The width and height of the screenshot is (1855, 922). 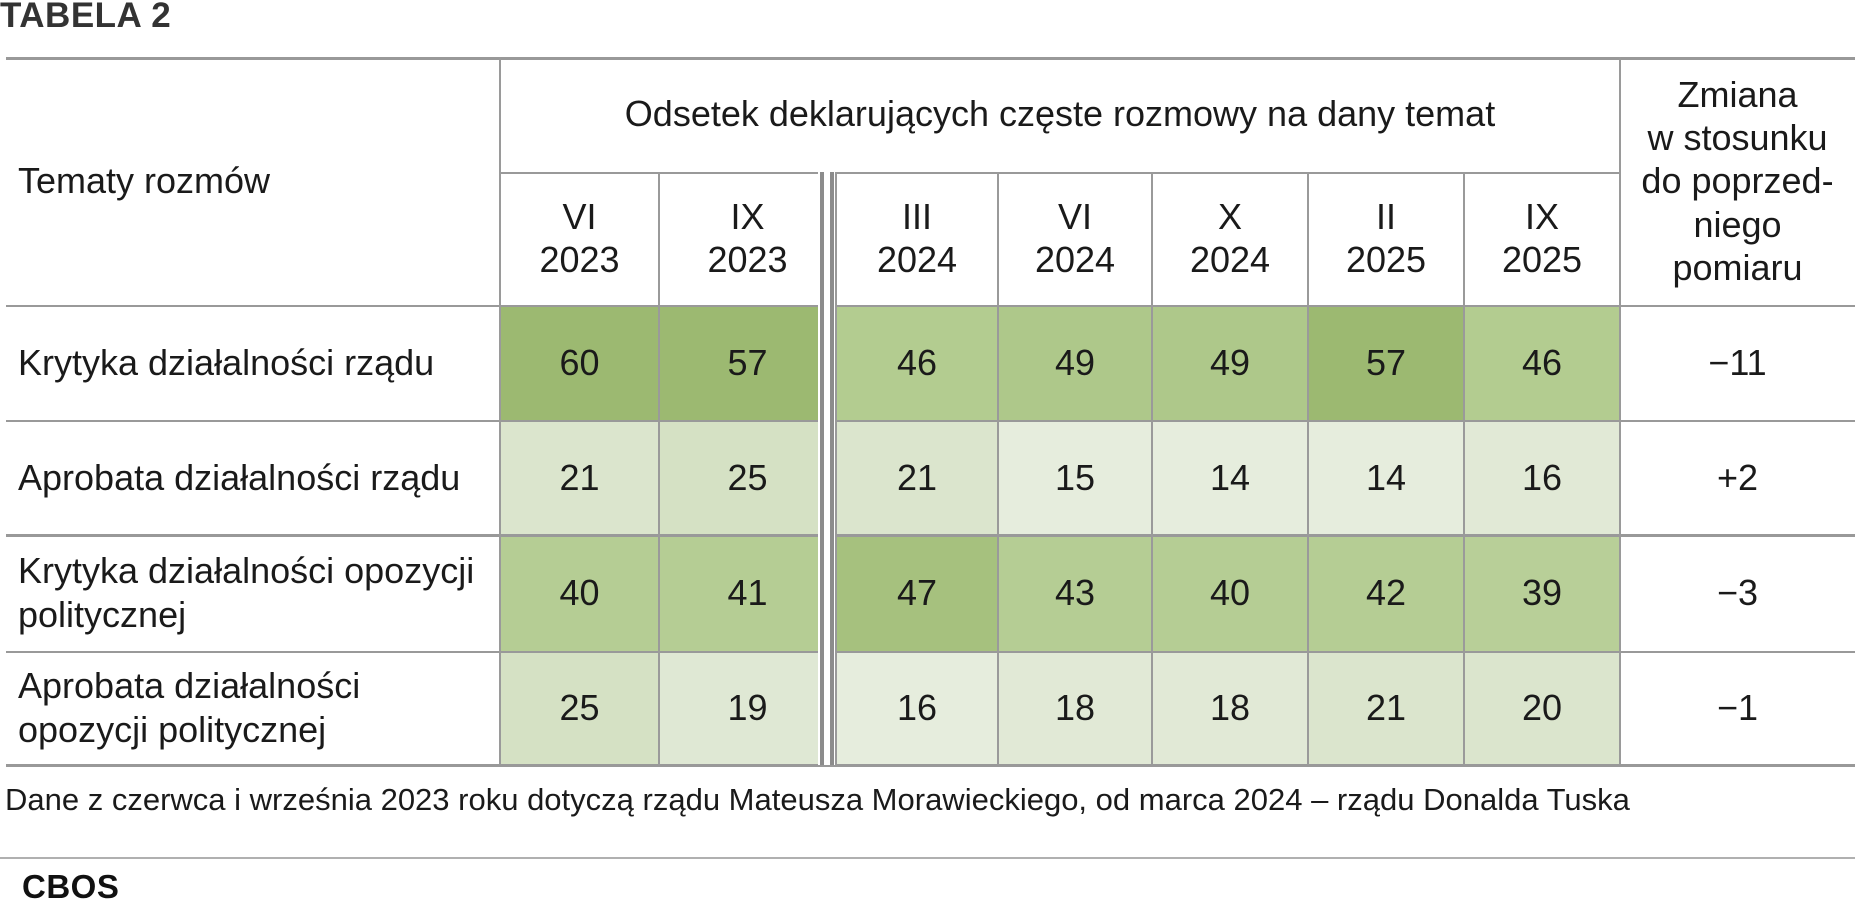 I want to click on change-header-line: Zmiana, so click(x=1737, y=95).